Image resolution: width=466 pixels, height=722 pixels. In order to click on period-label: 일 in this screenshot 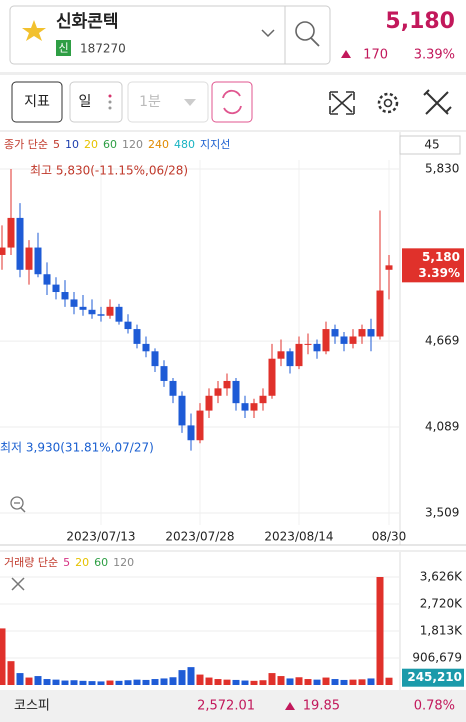, I will do `click(85, 102)`.